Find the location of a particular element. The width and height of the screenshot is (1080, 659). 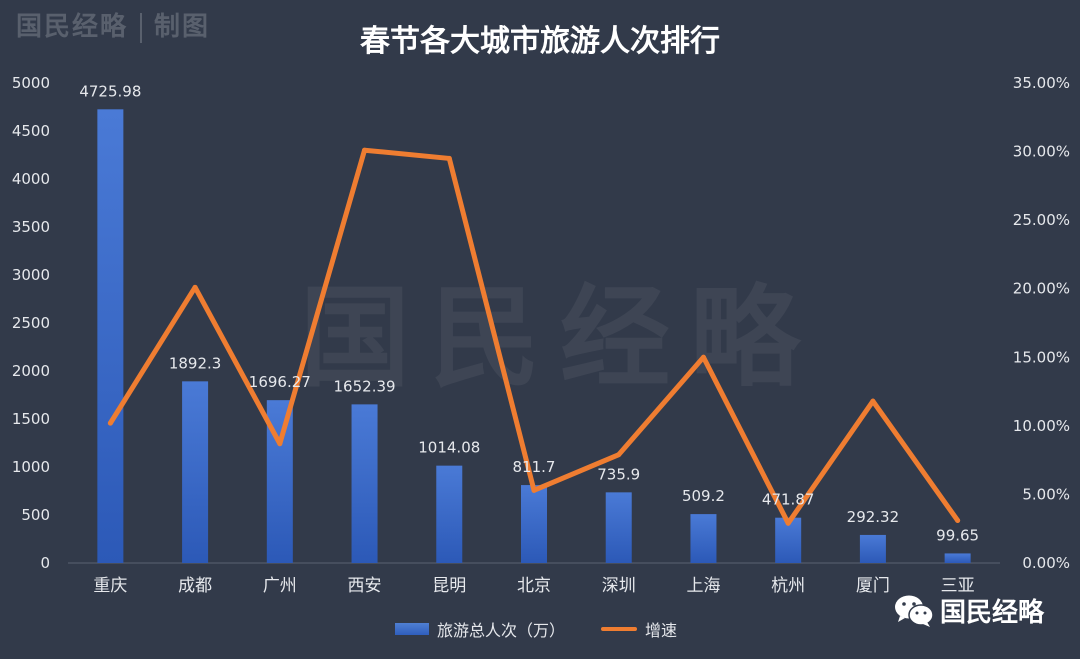

legend-line-swatch is located at coordinates (619, 629).